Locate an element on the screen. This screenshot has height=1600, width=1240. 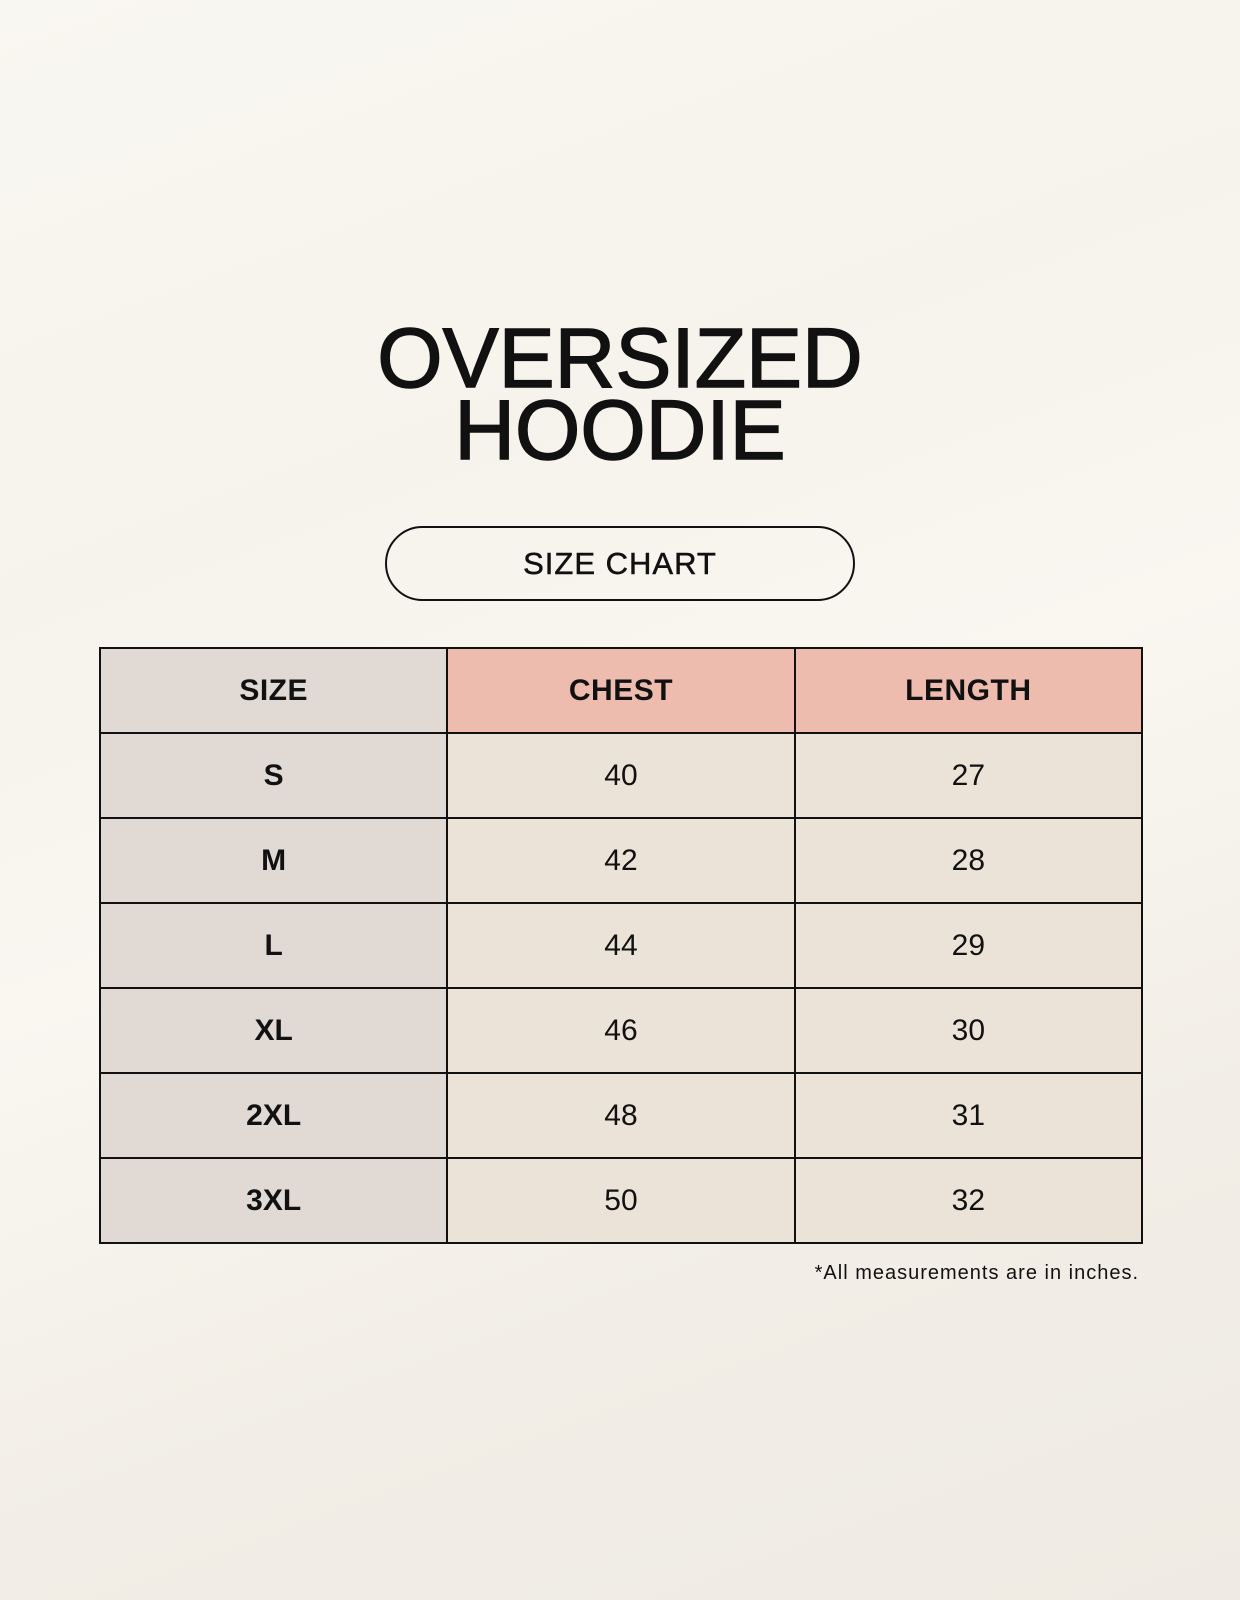
table-row: 2XL 48 31 is located at coordinates (621, 1115).